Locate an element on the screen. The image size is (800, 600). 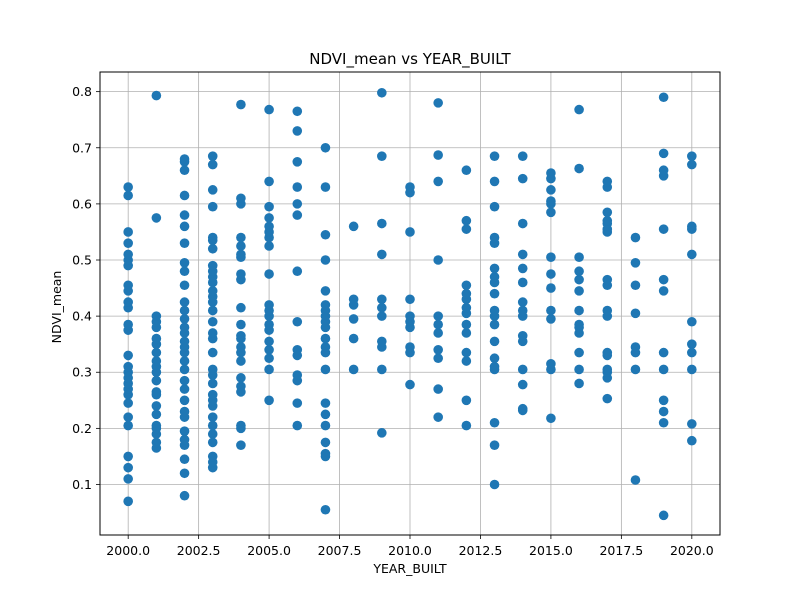
x-tick-label: 2015.0 is located at coordinates (551, 550).